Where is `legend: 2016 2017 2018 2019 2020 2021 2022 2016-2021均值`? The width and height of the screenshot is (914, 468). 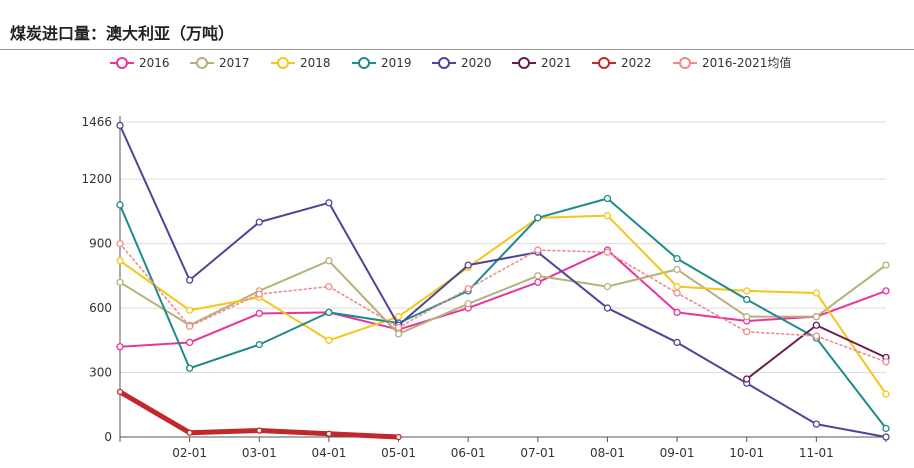
legend: 2016 2017 2018 2019 2020 2021 2022 2016-2021均值 is located at coordinates (450, 62).